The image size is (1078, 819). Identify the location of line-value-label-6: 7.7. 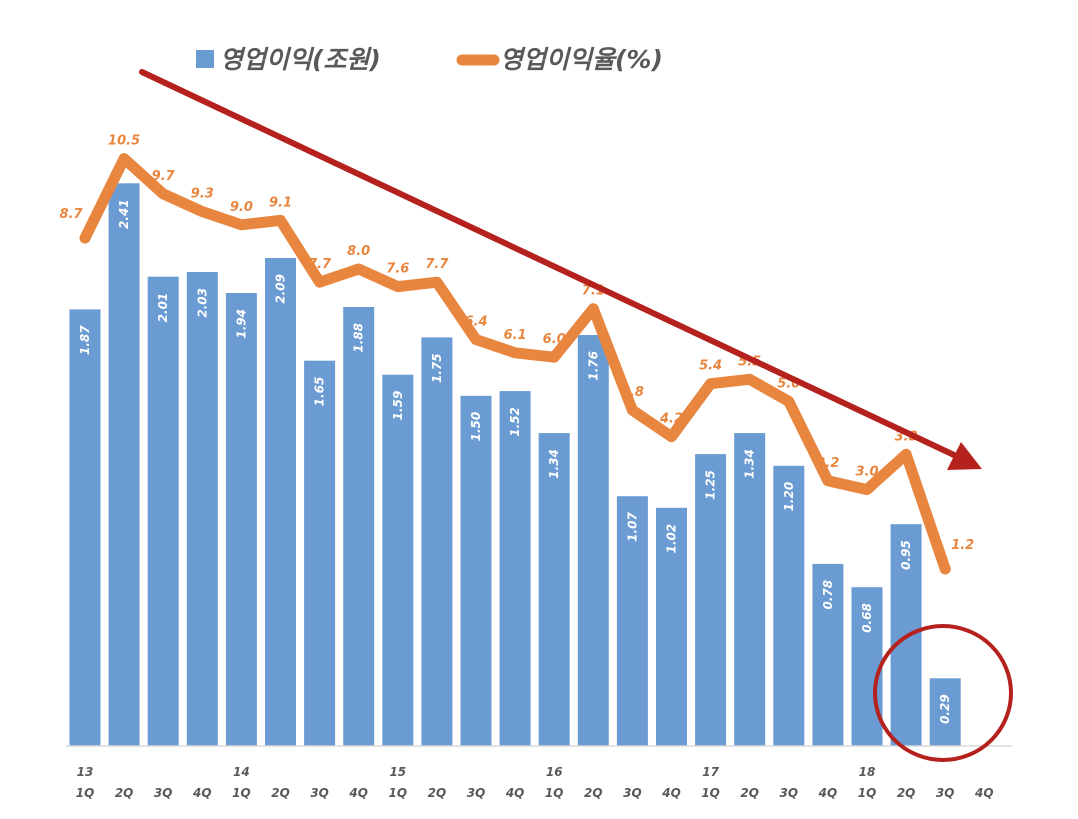
(320, 264).